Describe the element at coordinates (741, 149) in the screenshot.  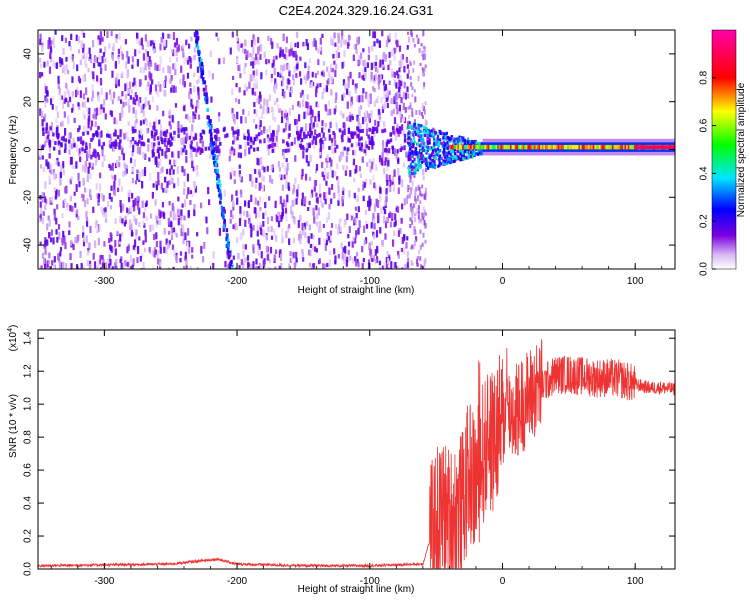
I see `colorbar-label: Normalized spectral amplitude` at that location.